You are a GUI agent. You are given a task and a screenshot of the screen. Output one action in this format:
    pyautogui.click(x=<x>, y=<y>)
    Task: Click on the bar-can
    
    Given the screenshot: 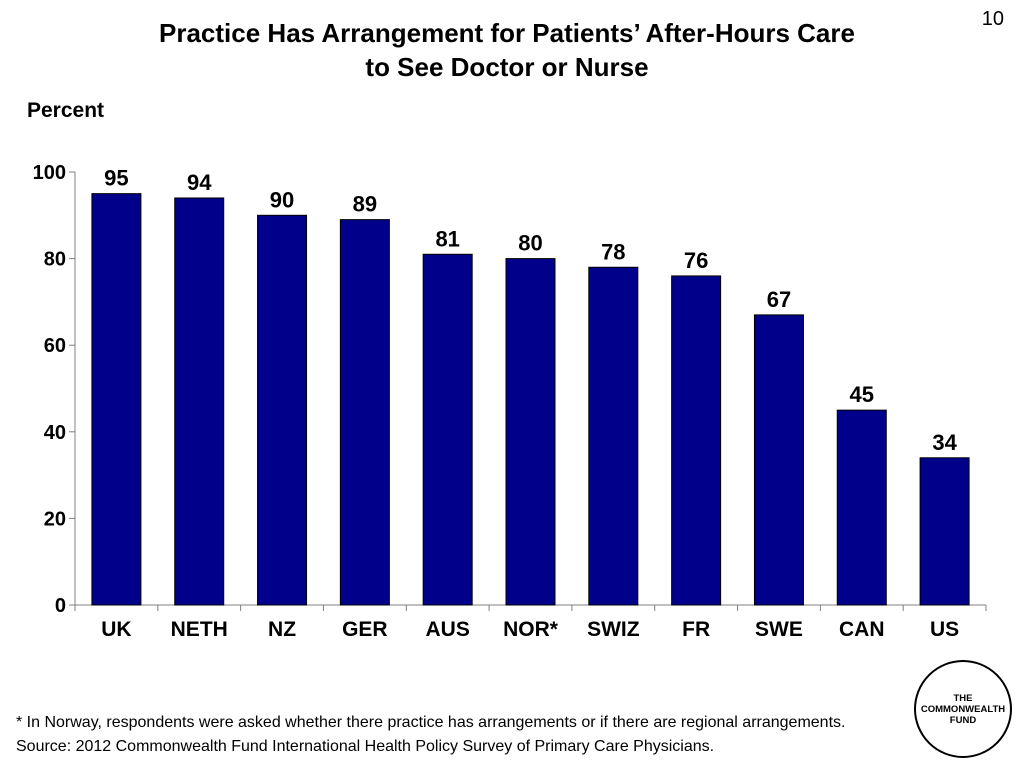 What is the action you would take?
    pyautogui.click(x=861, y=507)
    